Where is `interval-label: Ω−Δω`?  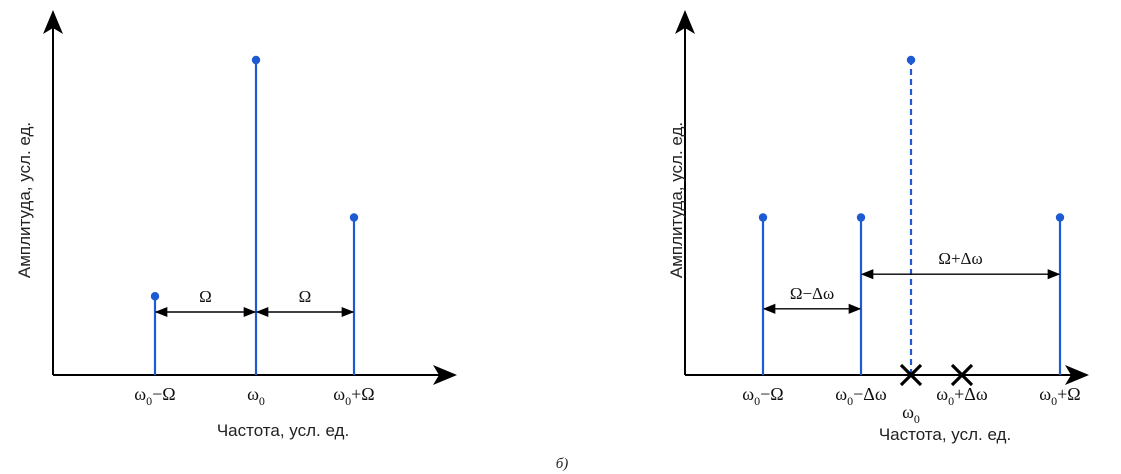 interval-label: Ω−Δω is located at coordinates (812, 293).